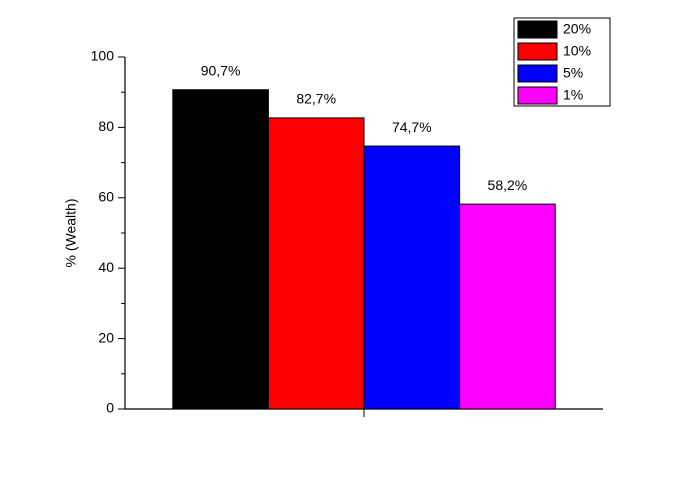  I want to click on y-tick-label: 80, so click(106, 126).